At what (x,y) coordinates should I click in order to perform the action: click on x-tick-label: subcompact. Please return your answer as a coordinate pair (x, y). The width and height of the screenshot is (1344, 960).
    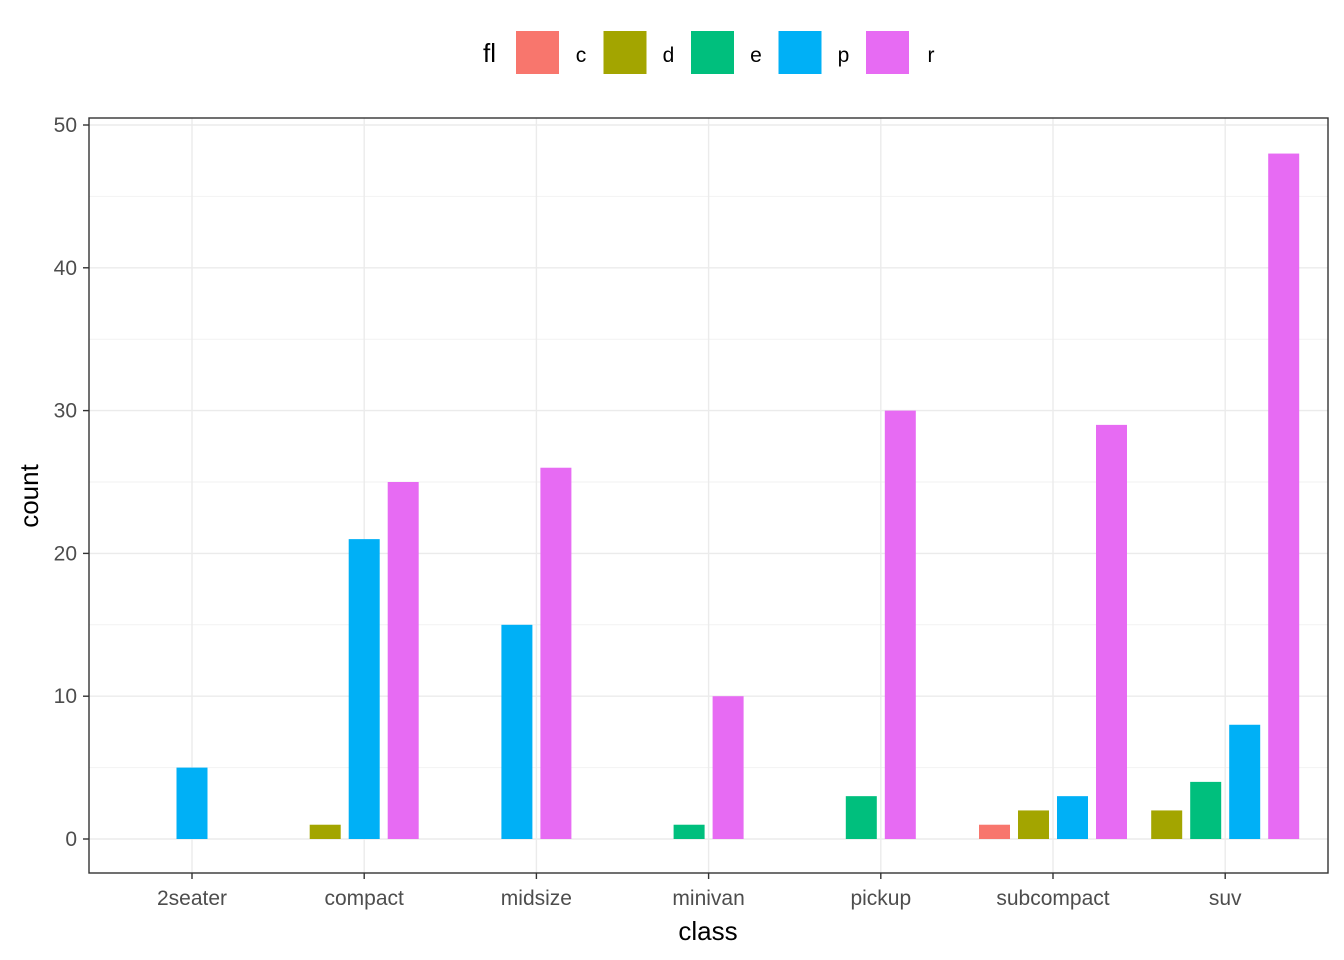
    Looking at the image, I should click on (1052, 898).